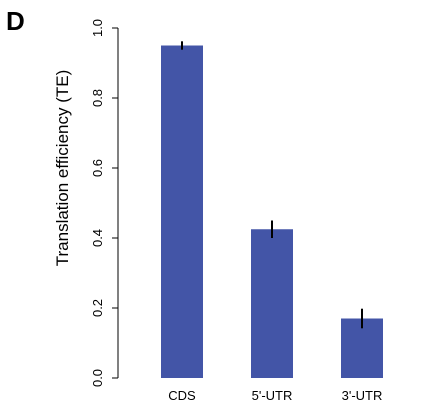 This screenshot has height=414, width=433. Describe the element at coordinates (104, 203) in the screenshot. I see `y-axis: 0.0 0.2 0.4 0.6 0.8 1.0` at that location.